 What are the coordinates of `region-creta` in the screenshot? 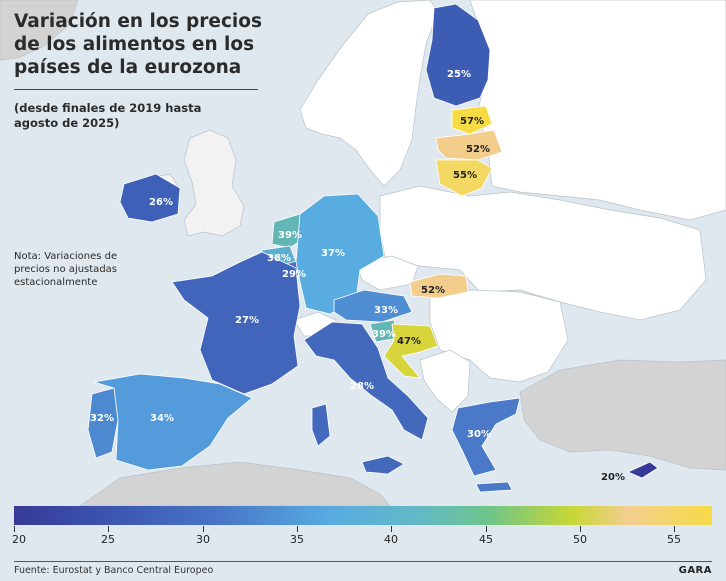 It's located at (494, 487).